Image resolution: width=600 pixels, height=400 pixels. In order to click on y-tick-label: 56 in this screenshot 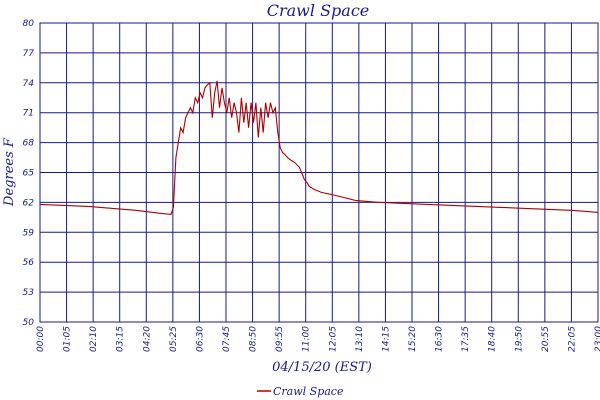, I will do `click(29, 263)`.